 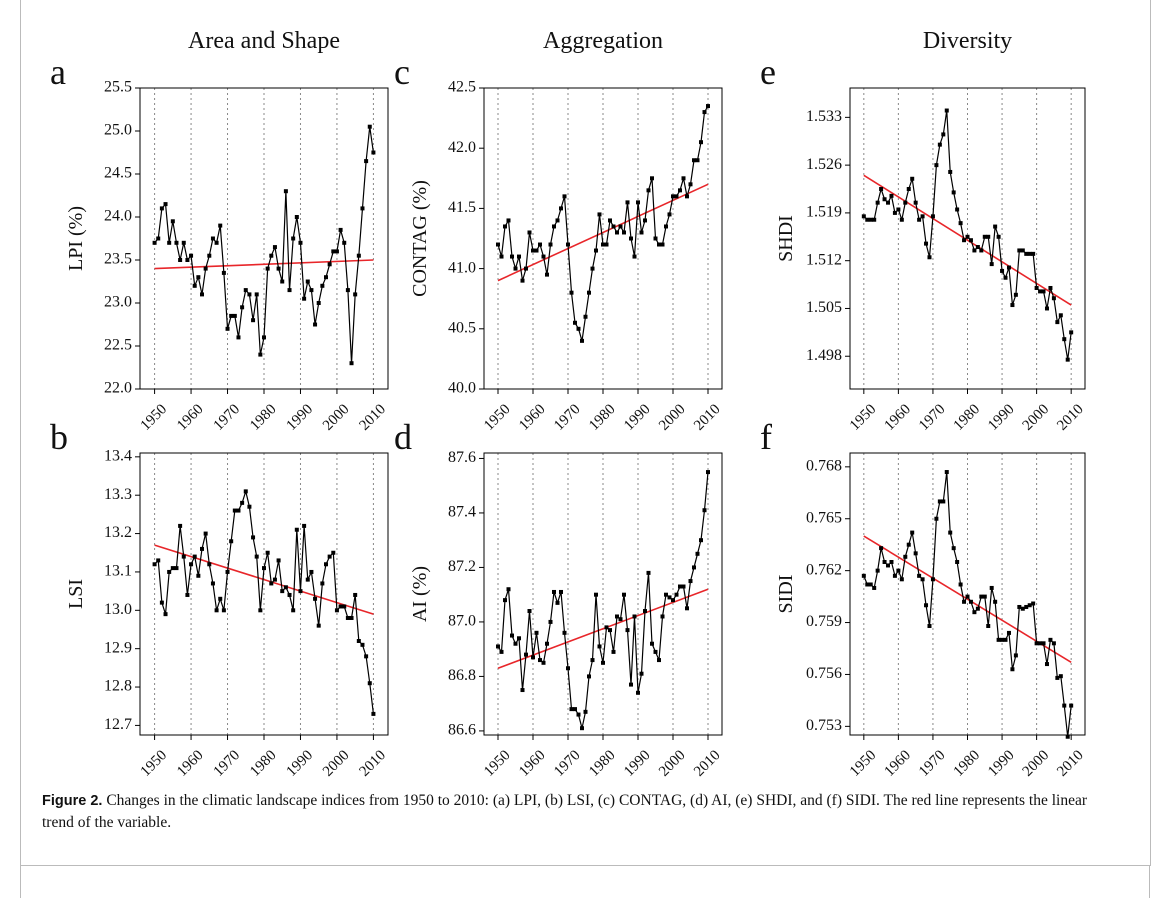 What do you see at coordinates (567, 417) in the screenshot?
I see `x-tick-label: 1970` at bounding box center [567, 417].